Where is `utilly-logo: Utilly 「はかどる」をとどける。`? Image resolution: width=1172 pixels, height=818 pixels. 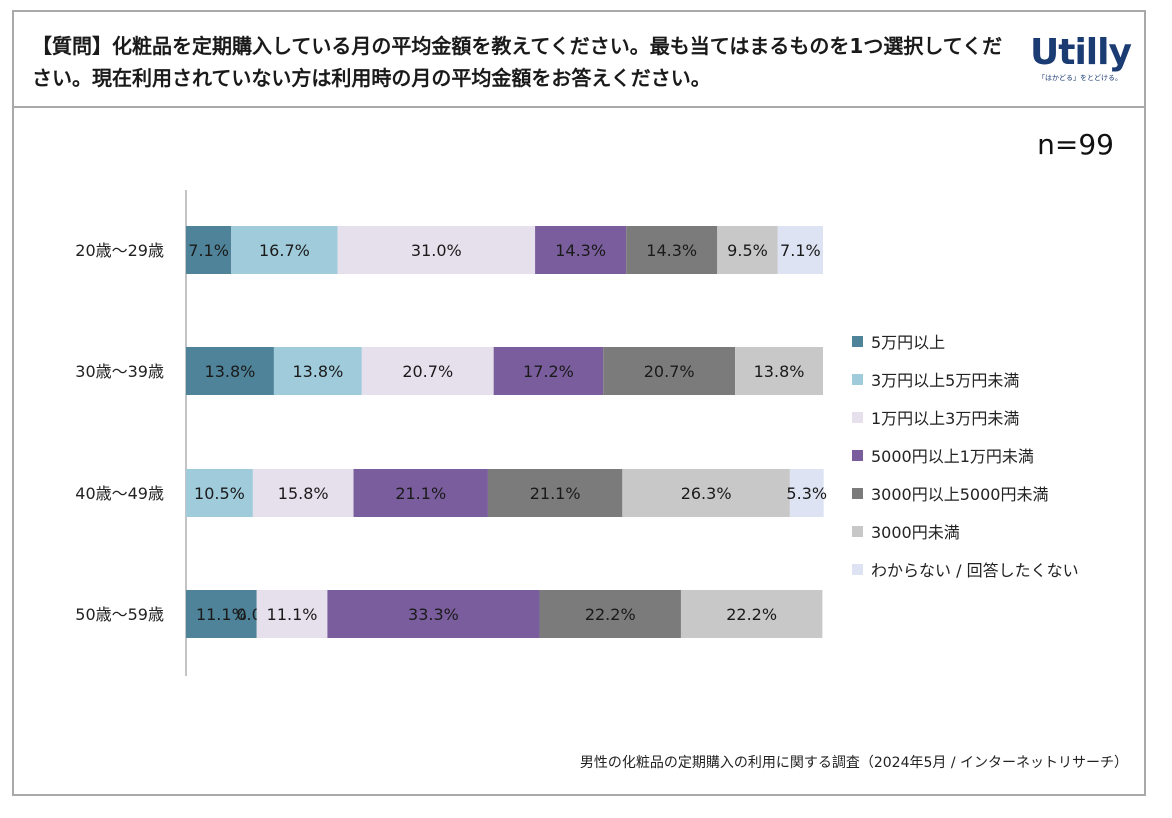
utilly-logo: Utilly 「はかどる」をとどける。 is located at coordinates (1081, 57).